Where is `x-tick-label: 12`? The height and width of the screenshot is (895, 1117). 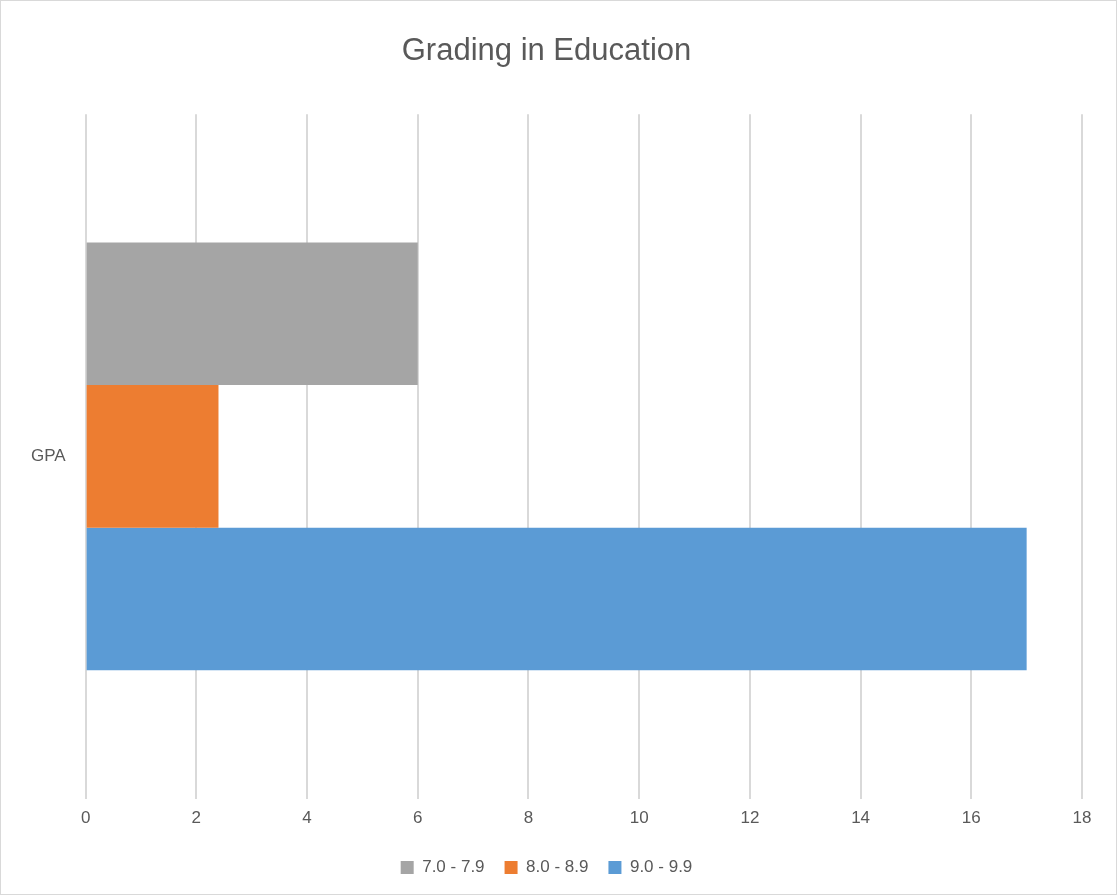 x-tick-label: 12 is located at coordinates (750, 818).